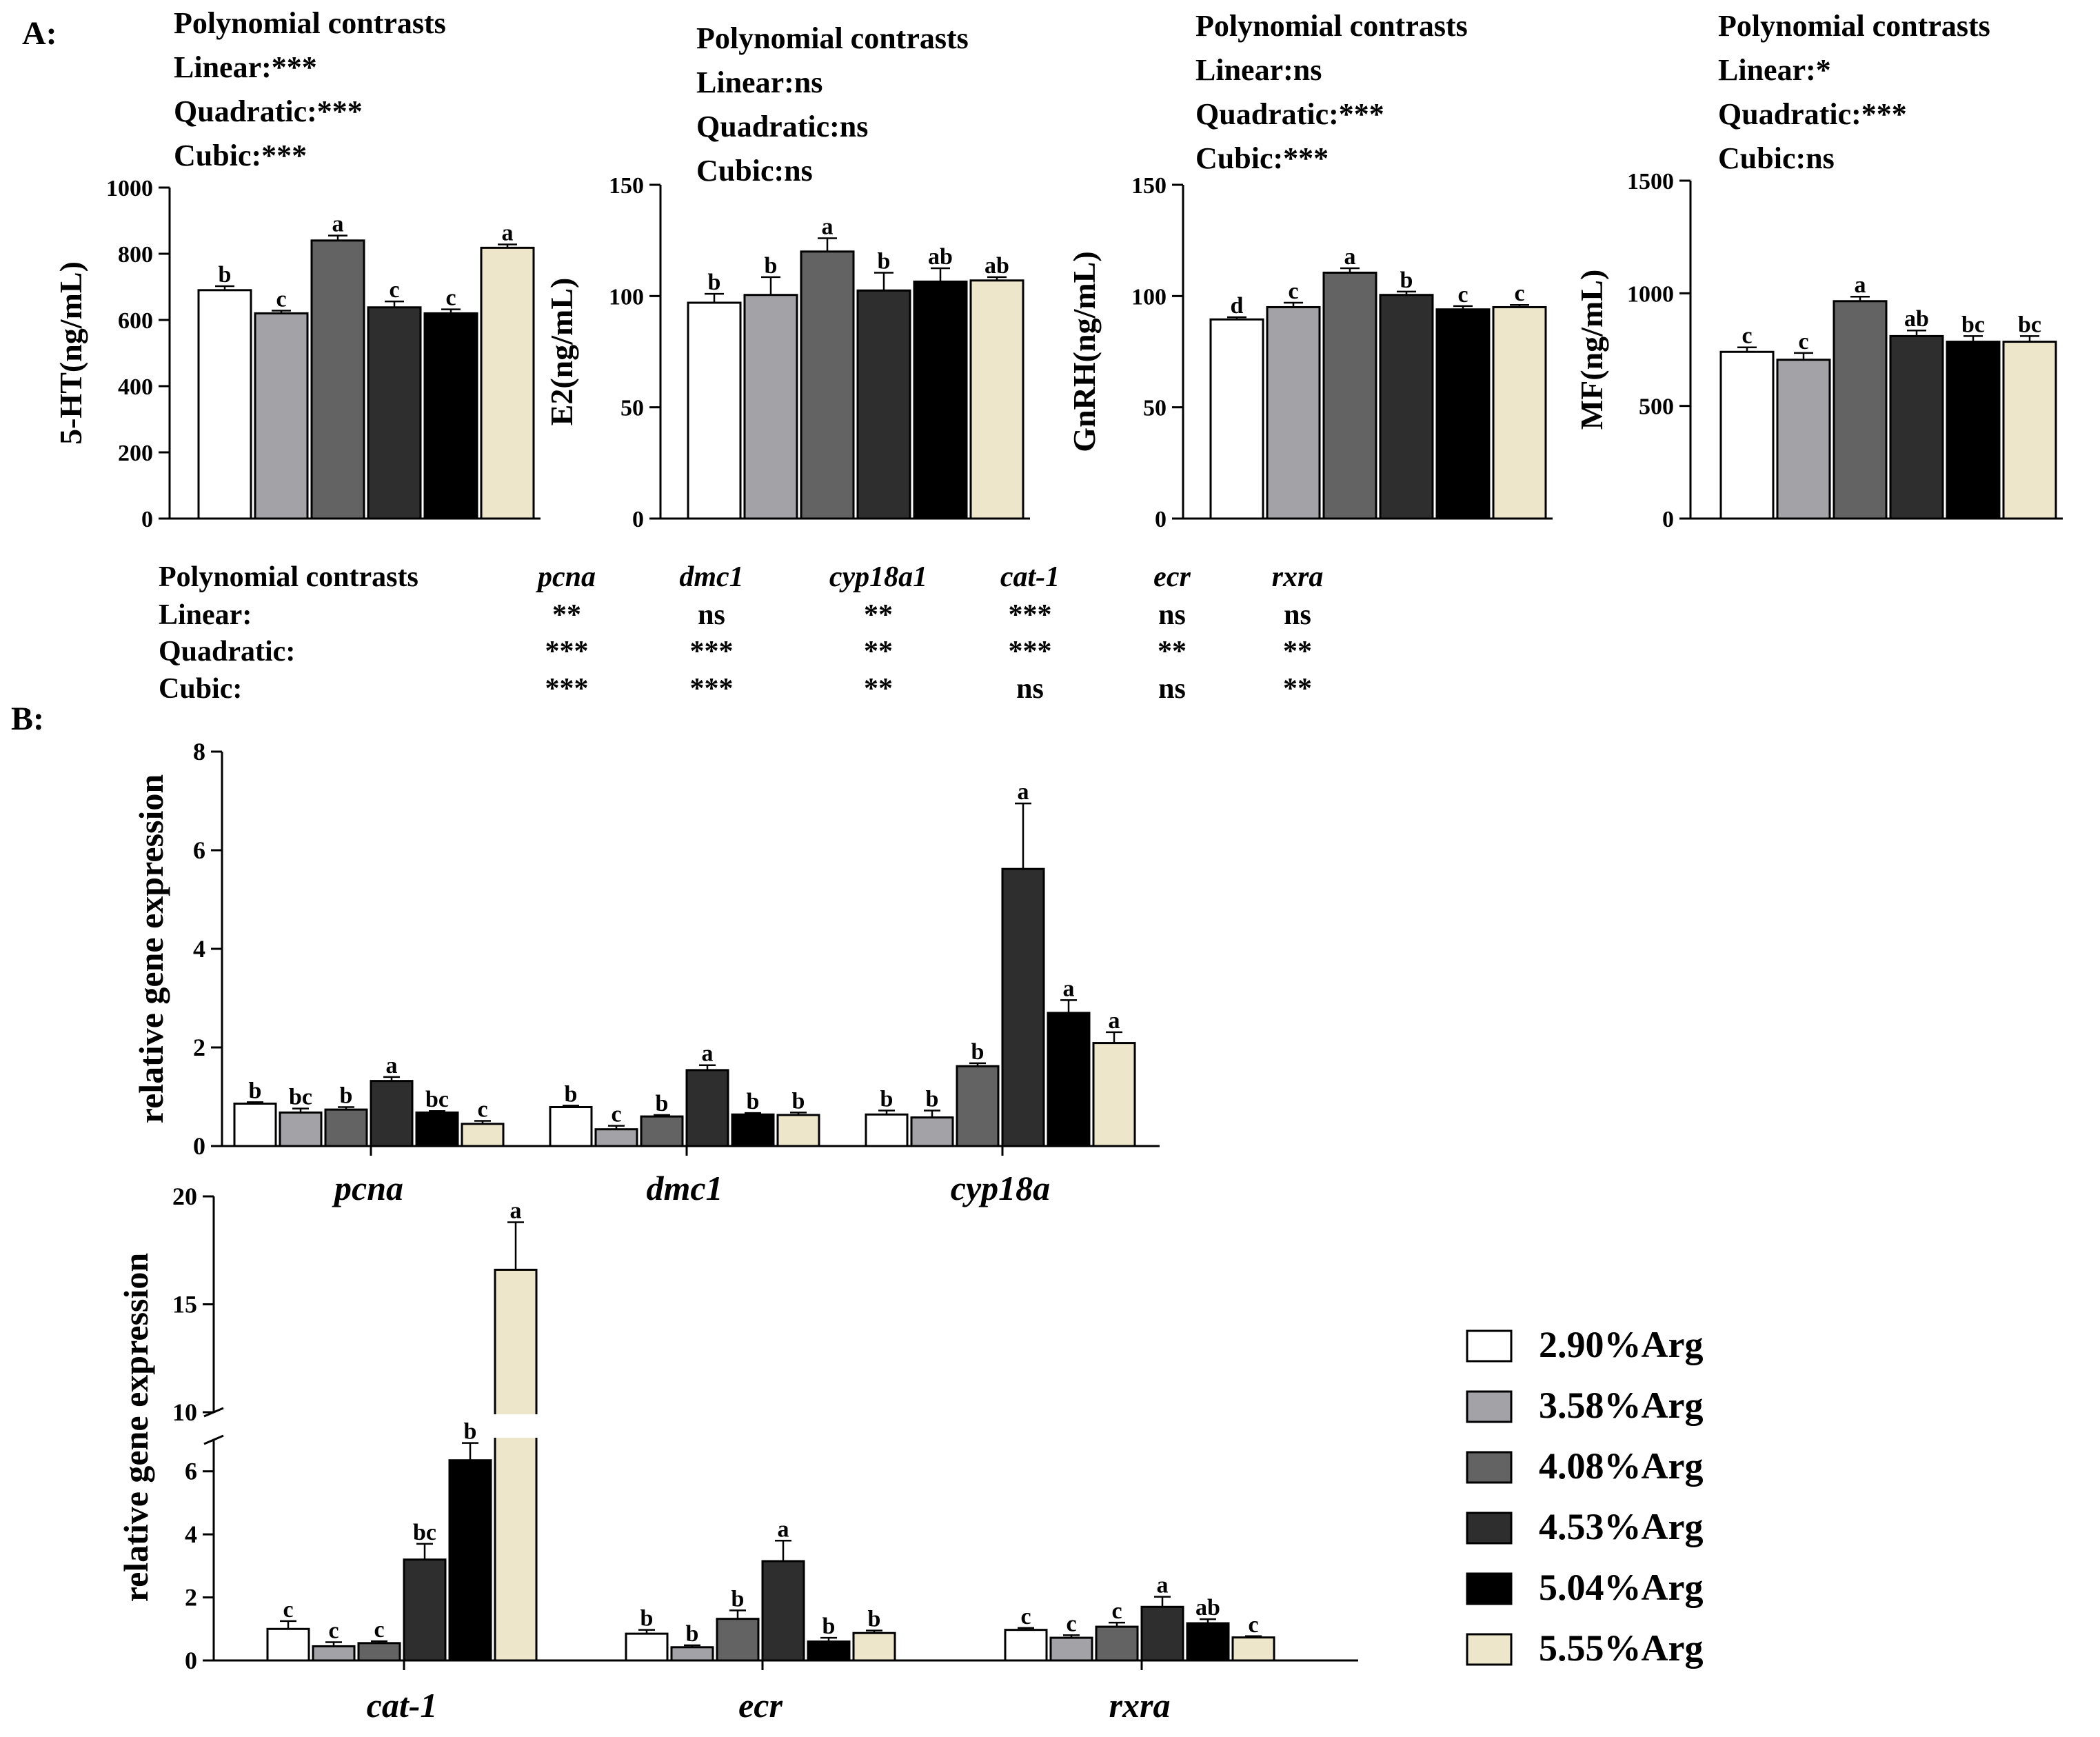 The image size is (2100, 1737). Describe the element at coordinates (225, 275) in the screenshot. I see `significance-letter-5ht: b` at that location.